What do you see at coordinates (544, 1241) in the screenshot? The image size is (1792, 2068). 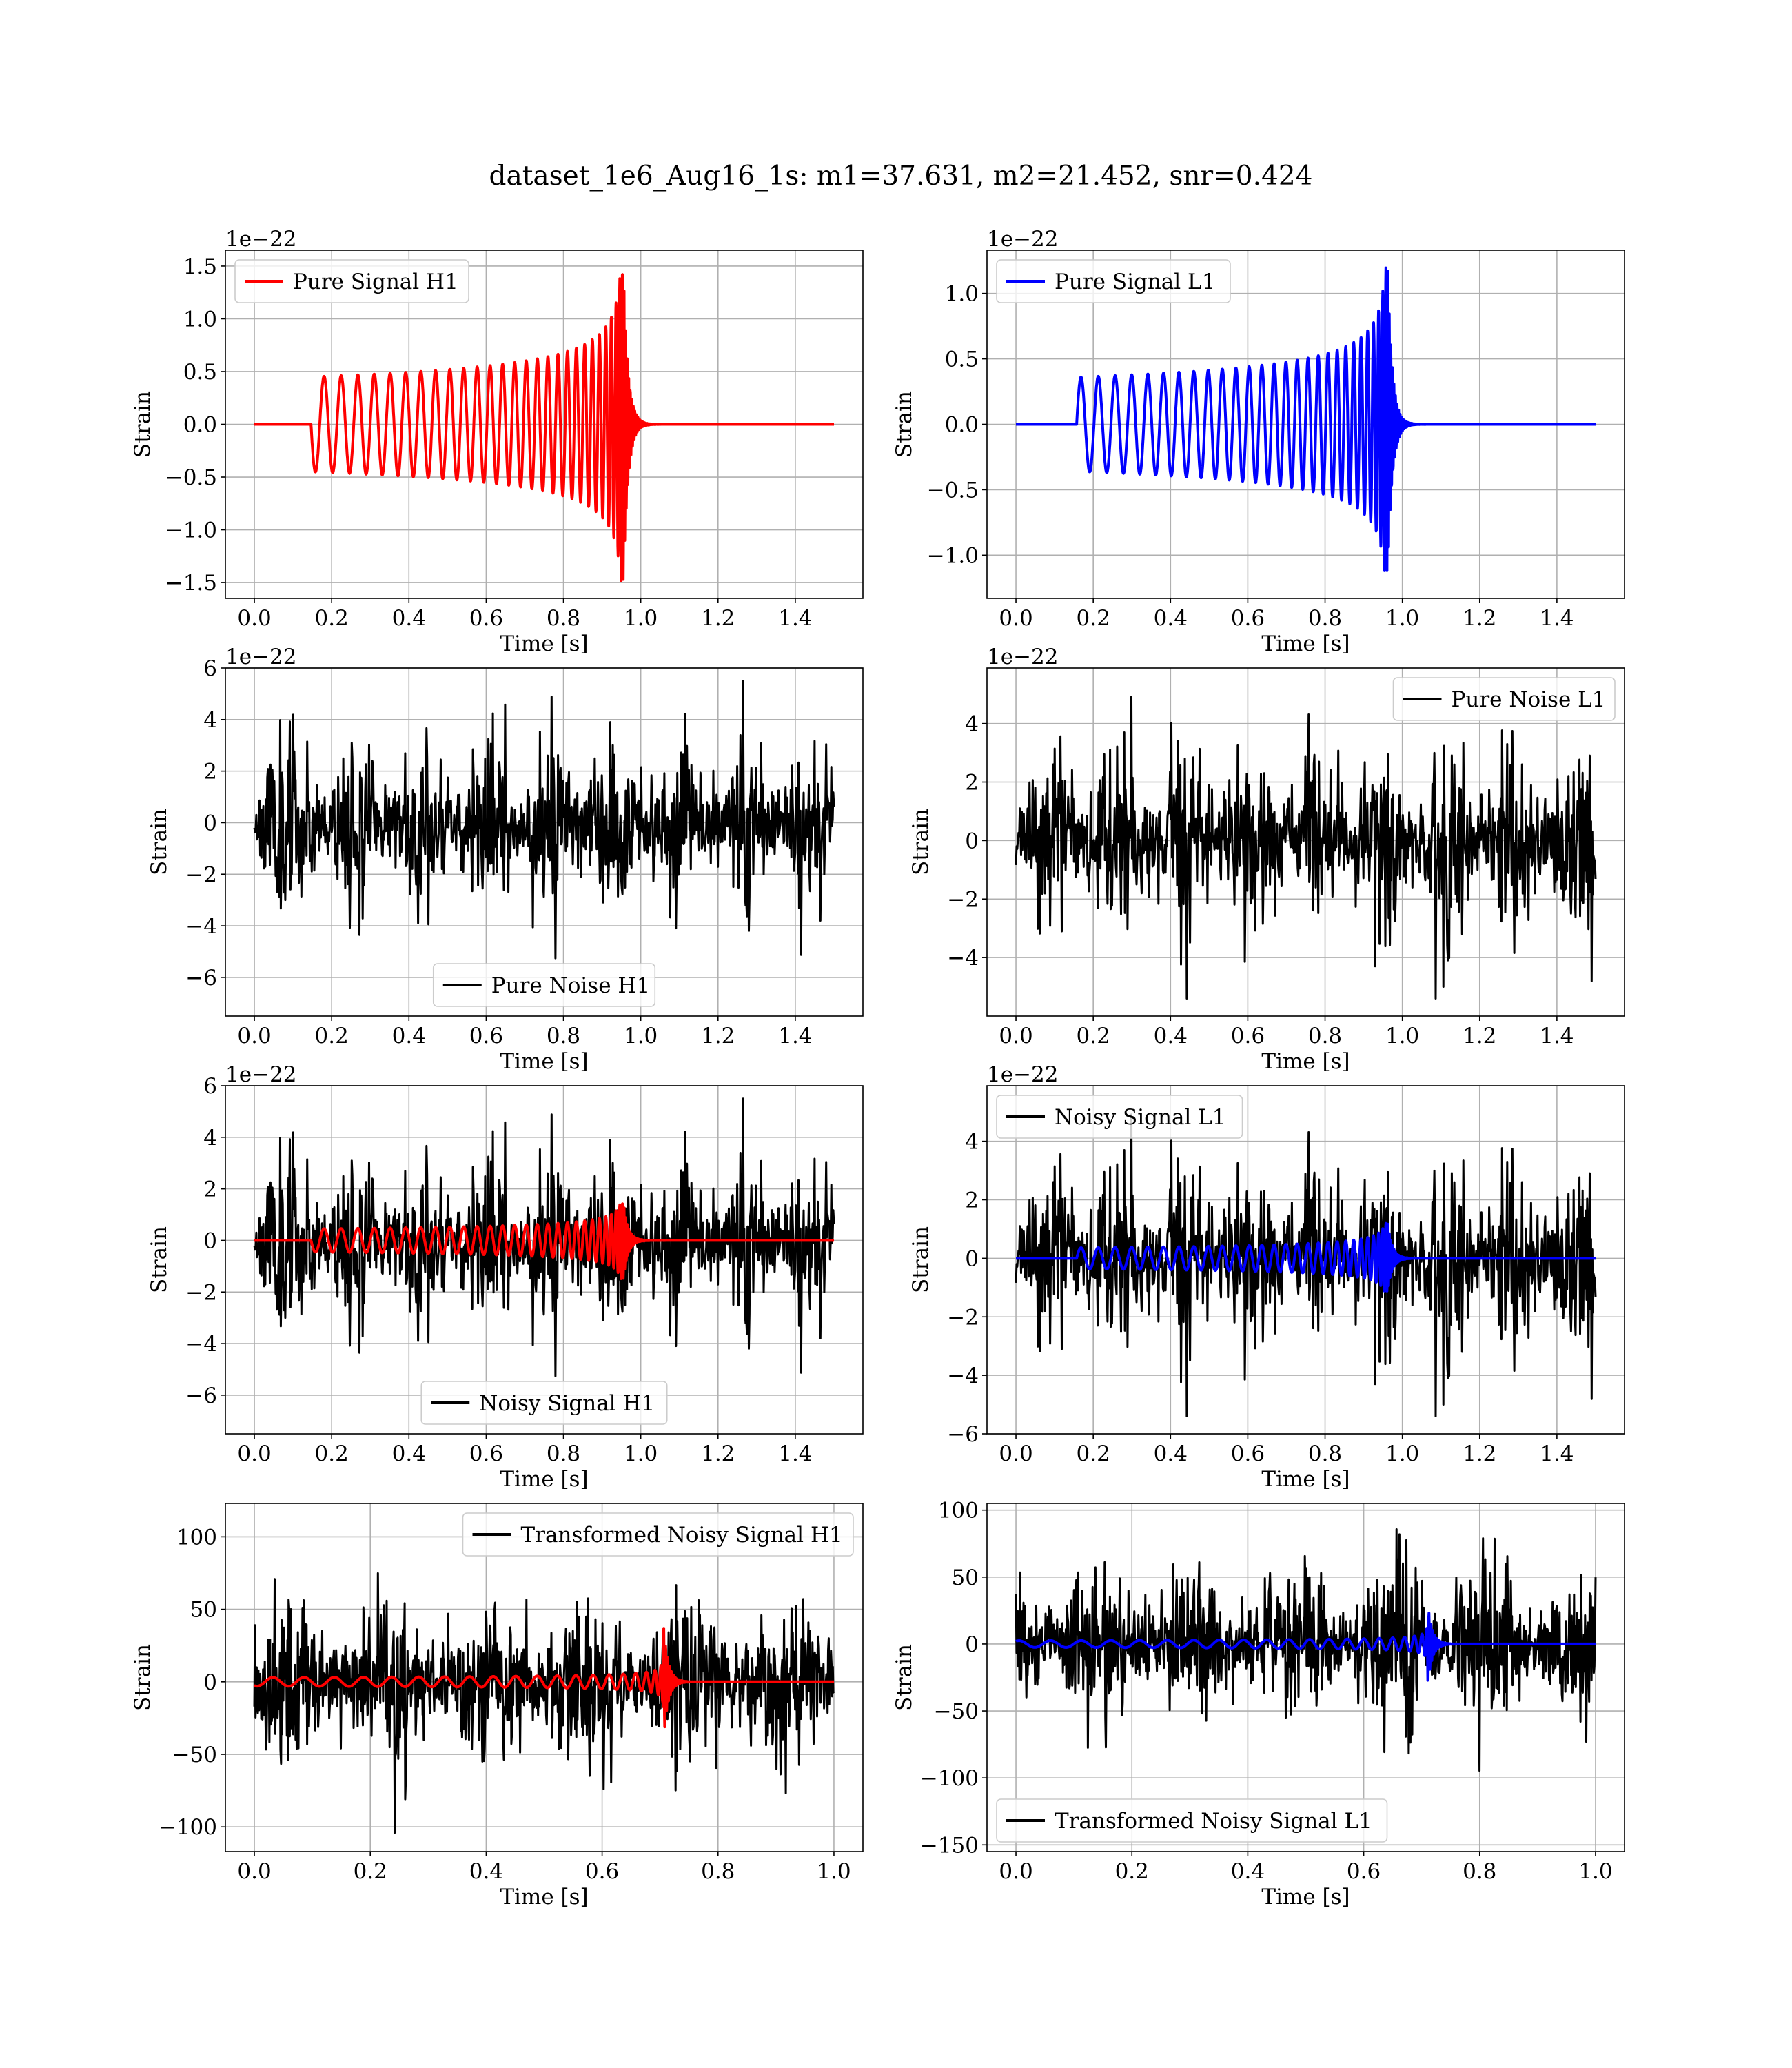 I see `series-line-signal-h1` at bounding box center [544, 1241].